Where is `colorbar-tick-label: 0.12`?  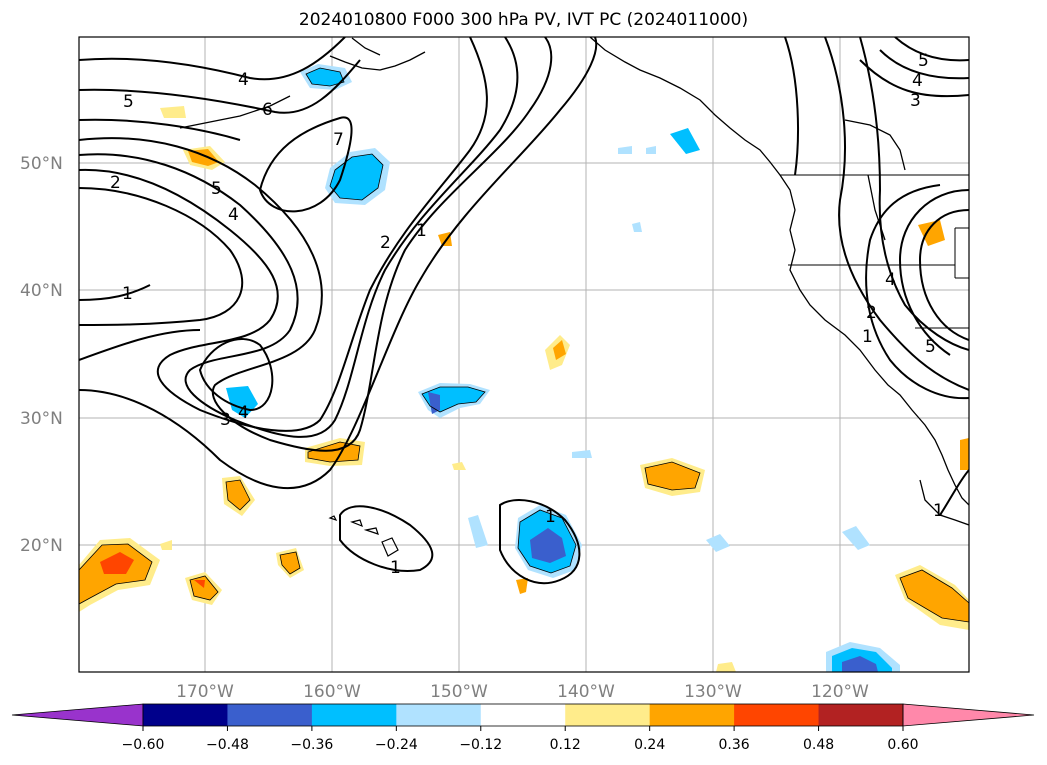 colorbar-tick-label: 0.12 is located at coordinates (565, 745).